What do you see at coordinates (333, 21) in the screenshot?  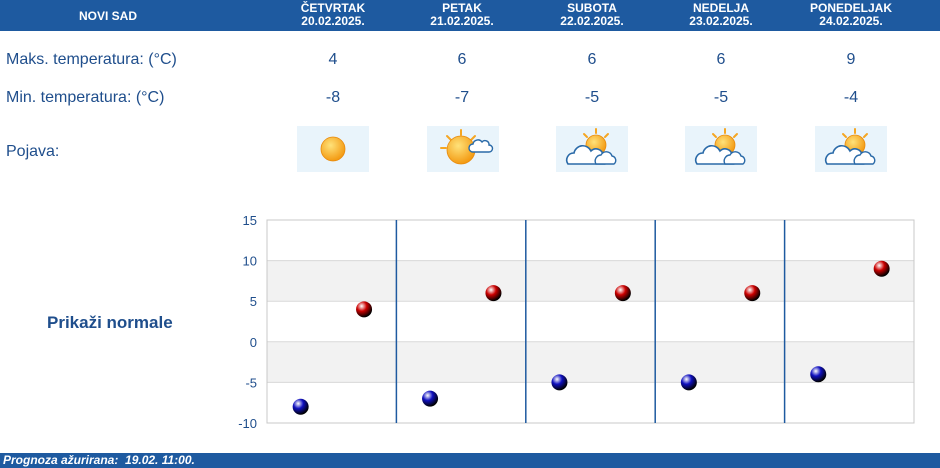 I see `day-date: 20.02.2025.` at bounding box center [333, 21].